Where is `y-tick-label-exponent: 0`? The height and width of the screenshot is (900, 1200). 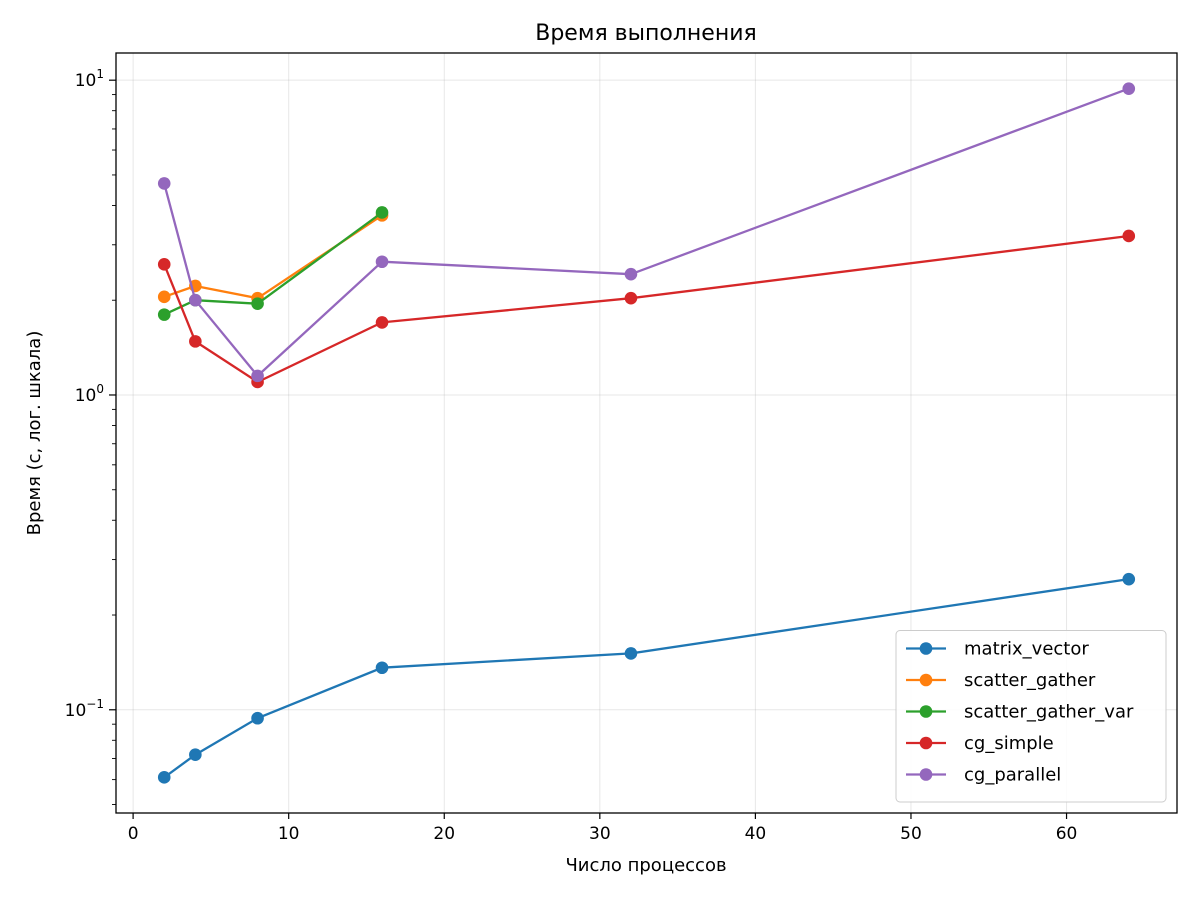 y-tick-label-exponent: 0 is located at coordinates (100, 389).